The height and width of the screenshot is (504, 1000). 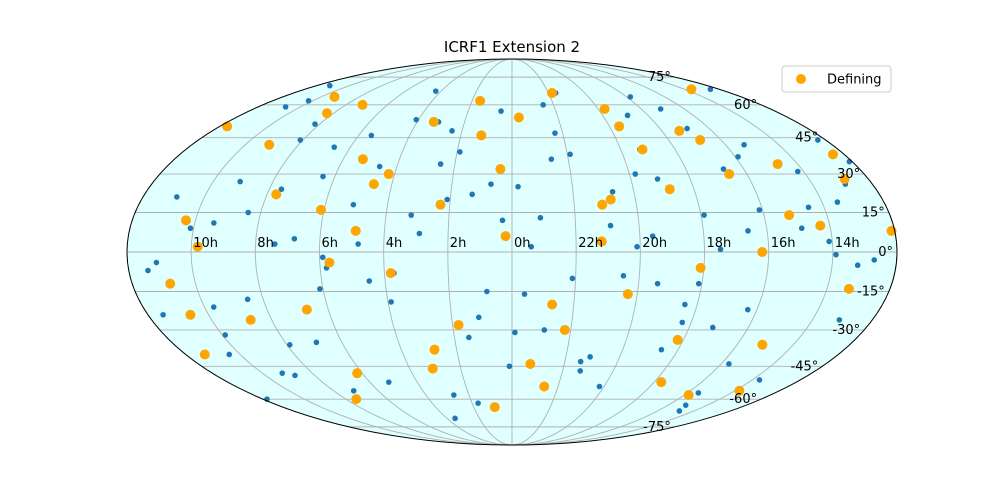 What do you see at coordinates (654, 243) in the screenshot?
I see `ra-tick-label: 20h` at bounding box center [654, 243].